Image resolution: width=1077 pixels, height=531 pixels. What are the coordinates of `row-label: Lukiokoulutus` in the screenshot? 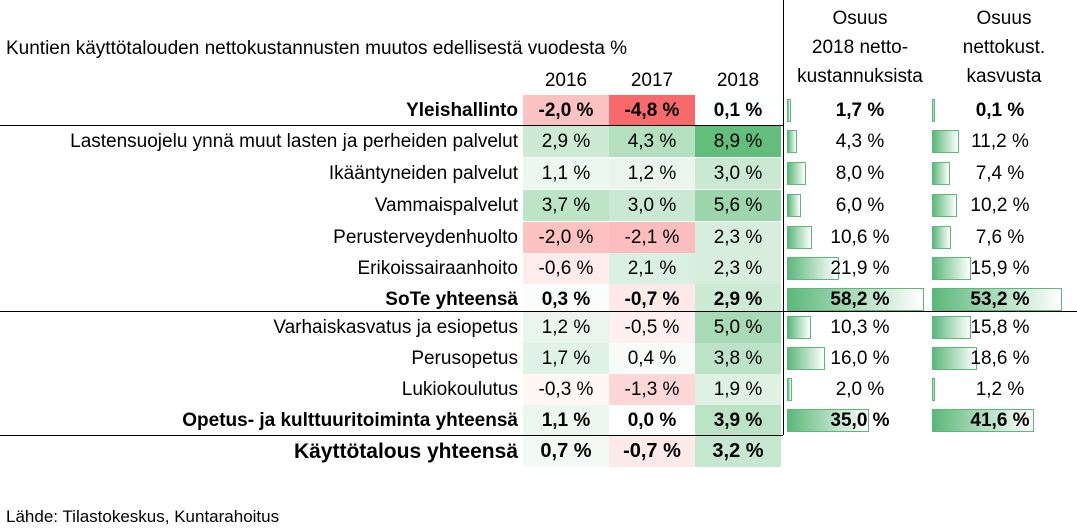 It's located at (459, 389).